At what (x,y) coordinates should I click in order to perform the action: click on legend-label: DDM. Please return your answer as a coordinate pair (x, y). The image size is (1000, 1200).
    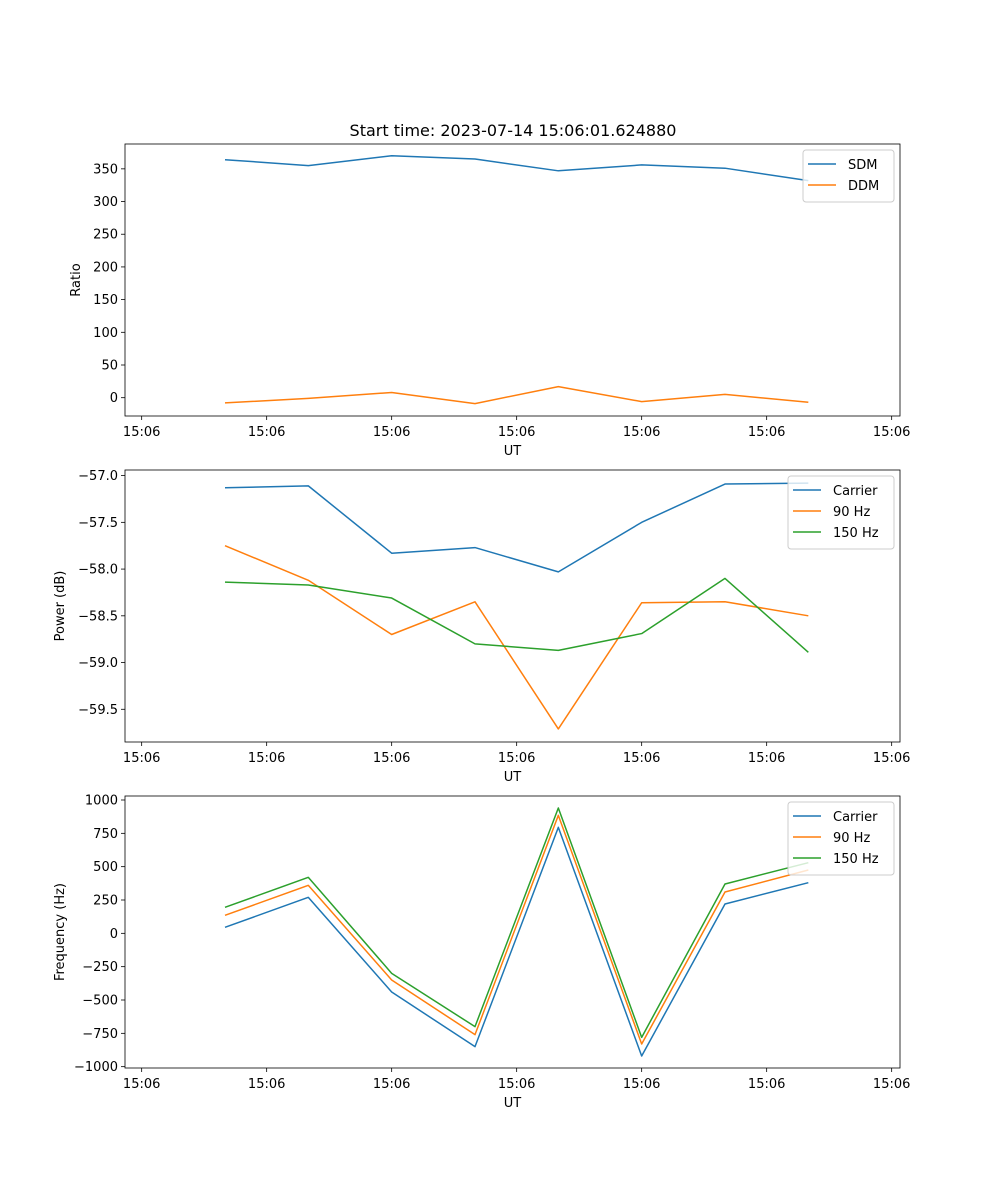
    Looking at the image, I should click on (863, 186).